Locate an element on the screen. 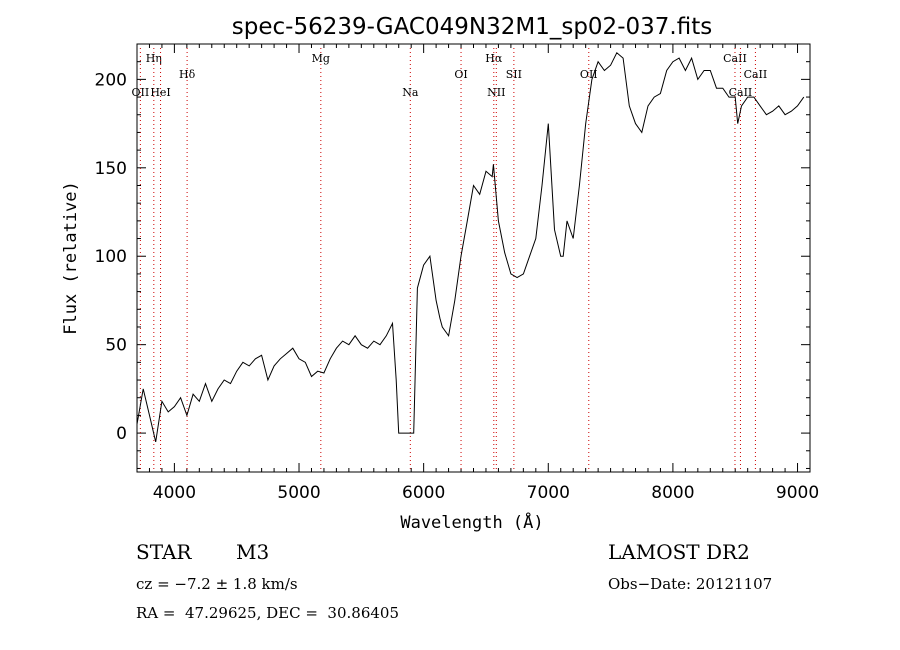 This screenshot has width=900, height=650. line-marker-label: NII is located at coordinates (496, 92).